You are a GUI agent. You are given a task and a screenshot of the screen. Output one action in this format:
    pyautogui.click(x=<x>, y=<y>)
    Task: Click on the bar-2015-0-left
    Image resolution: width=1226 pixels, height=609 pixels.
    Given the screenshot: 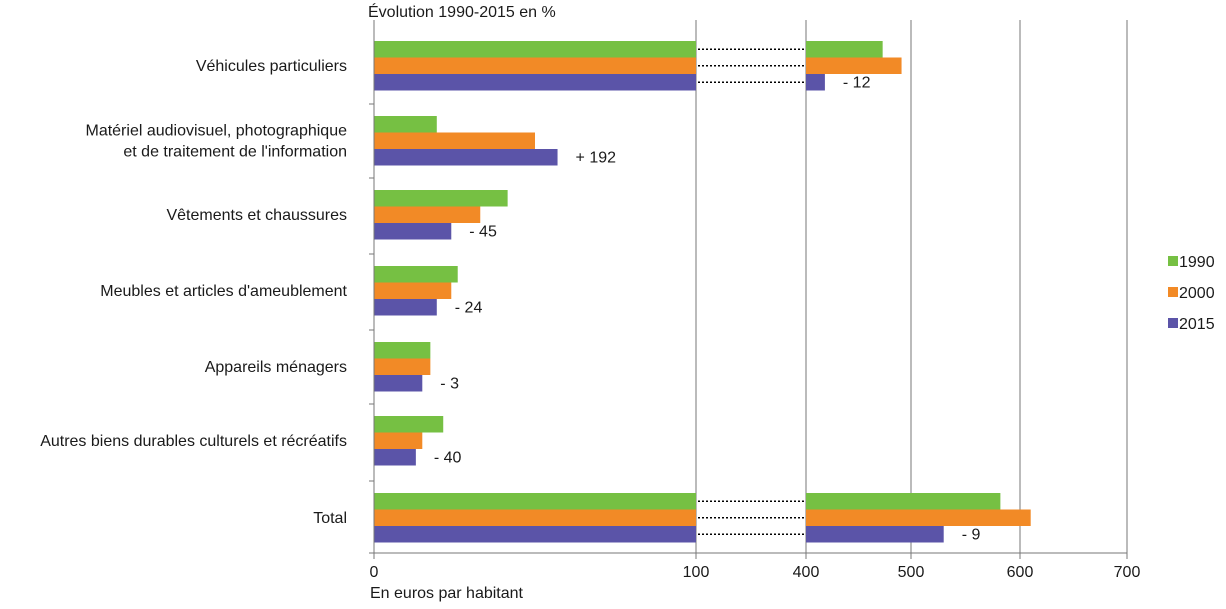 What is the action you would take?
    pyautogui.click(x=535, y=82)
    